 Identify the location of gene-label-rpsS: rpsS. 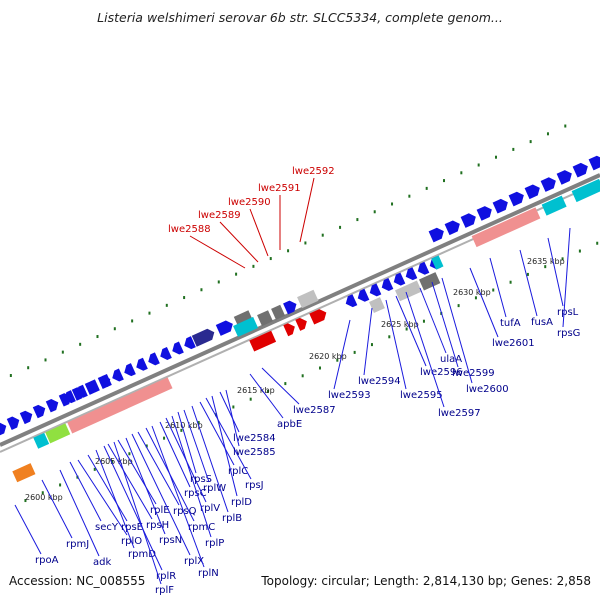
(201, 479).